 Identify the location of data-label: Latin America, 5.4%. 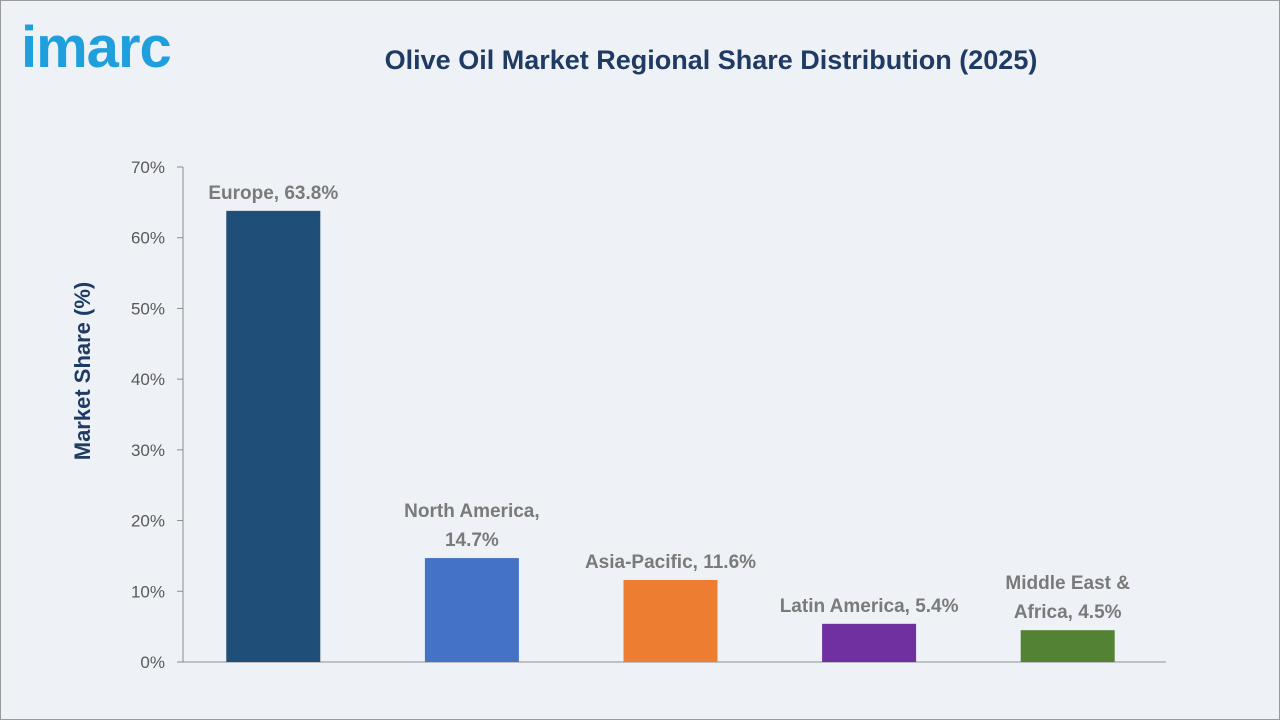
(869, 606).